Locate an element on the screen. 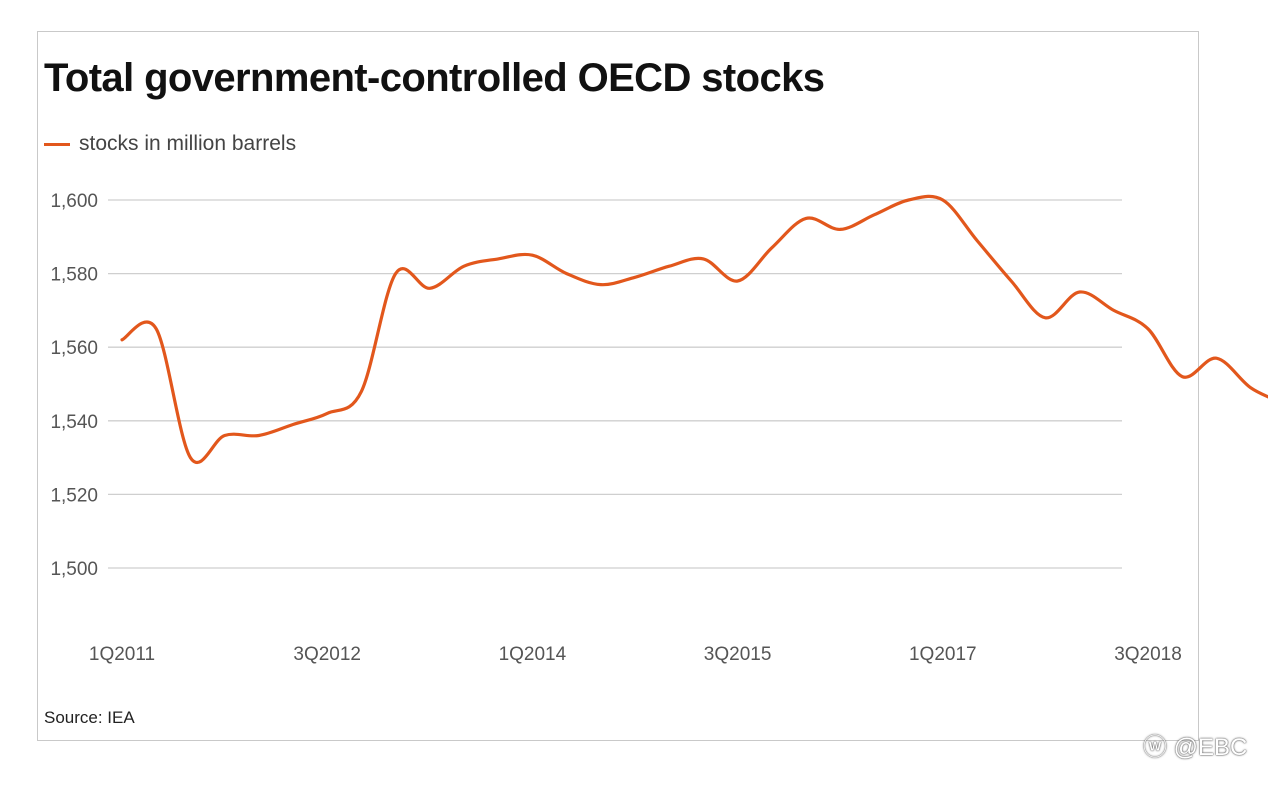  weibo-icon: ⓦ is located at coordinates (1158, 747).